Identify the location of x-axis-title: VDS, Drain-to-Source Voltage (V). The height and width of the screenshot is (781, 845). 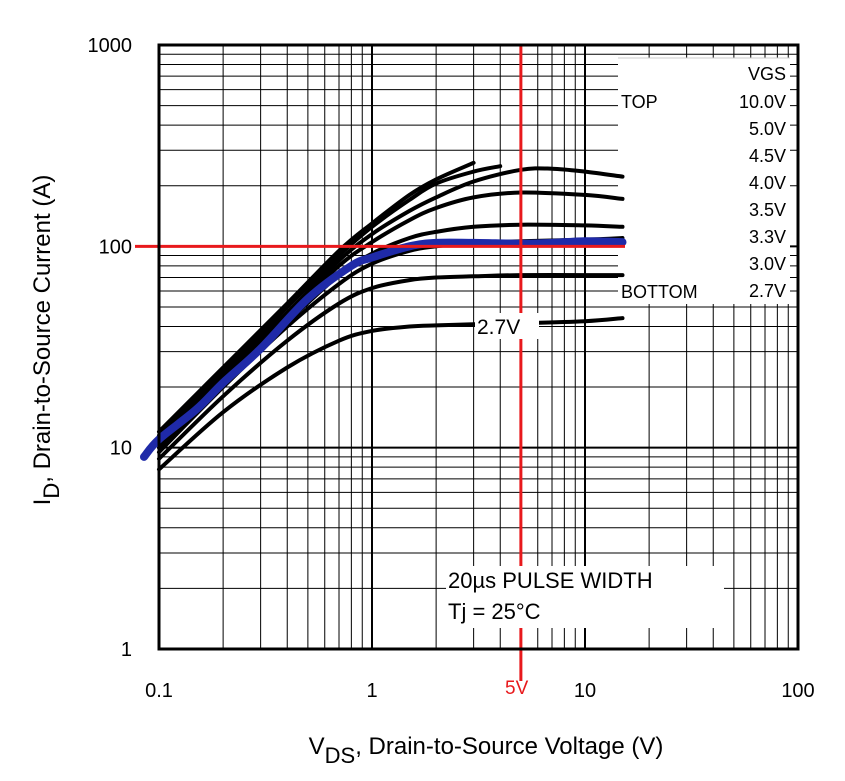
(486, 750).